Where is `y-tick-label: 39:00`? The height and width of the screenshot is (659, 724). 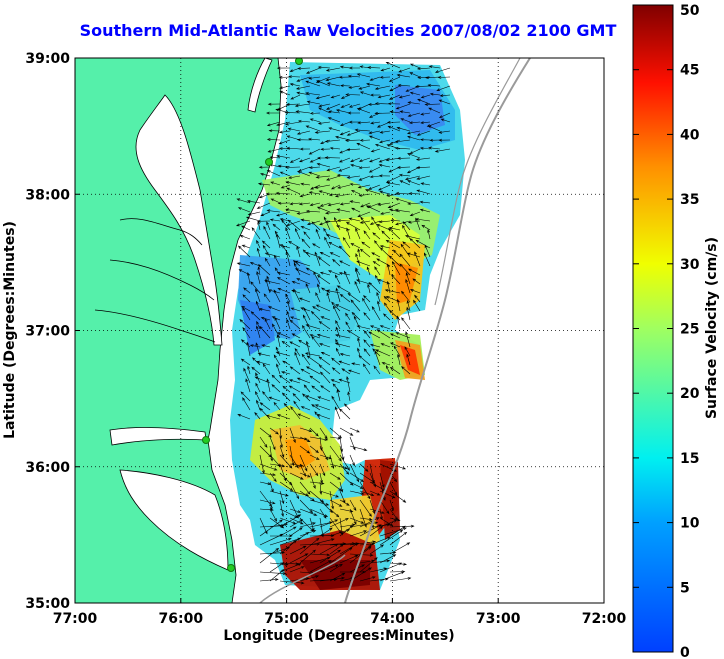 y-tick-label: 39:00 is located at coordinates (47, 59).